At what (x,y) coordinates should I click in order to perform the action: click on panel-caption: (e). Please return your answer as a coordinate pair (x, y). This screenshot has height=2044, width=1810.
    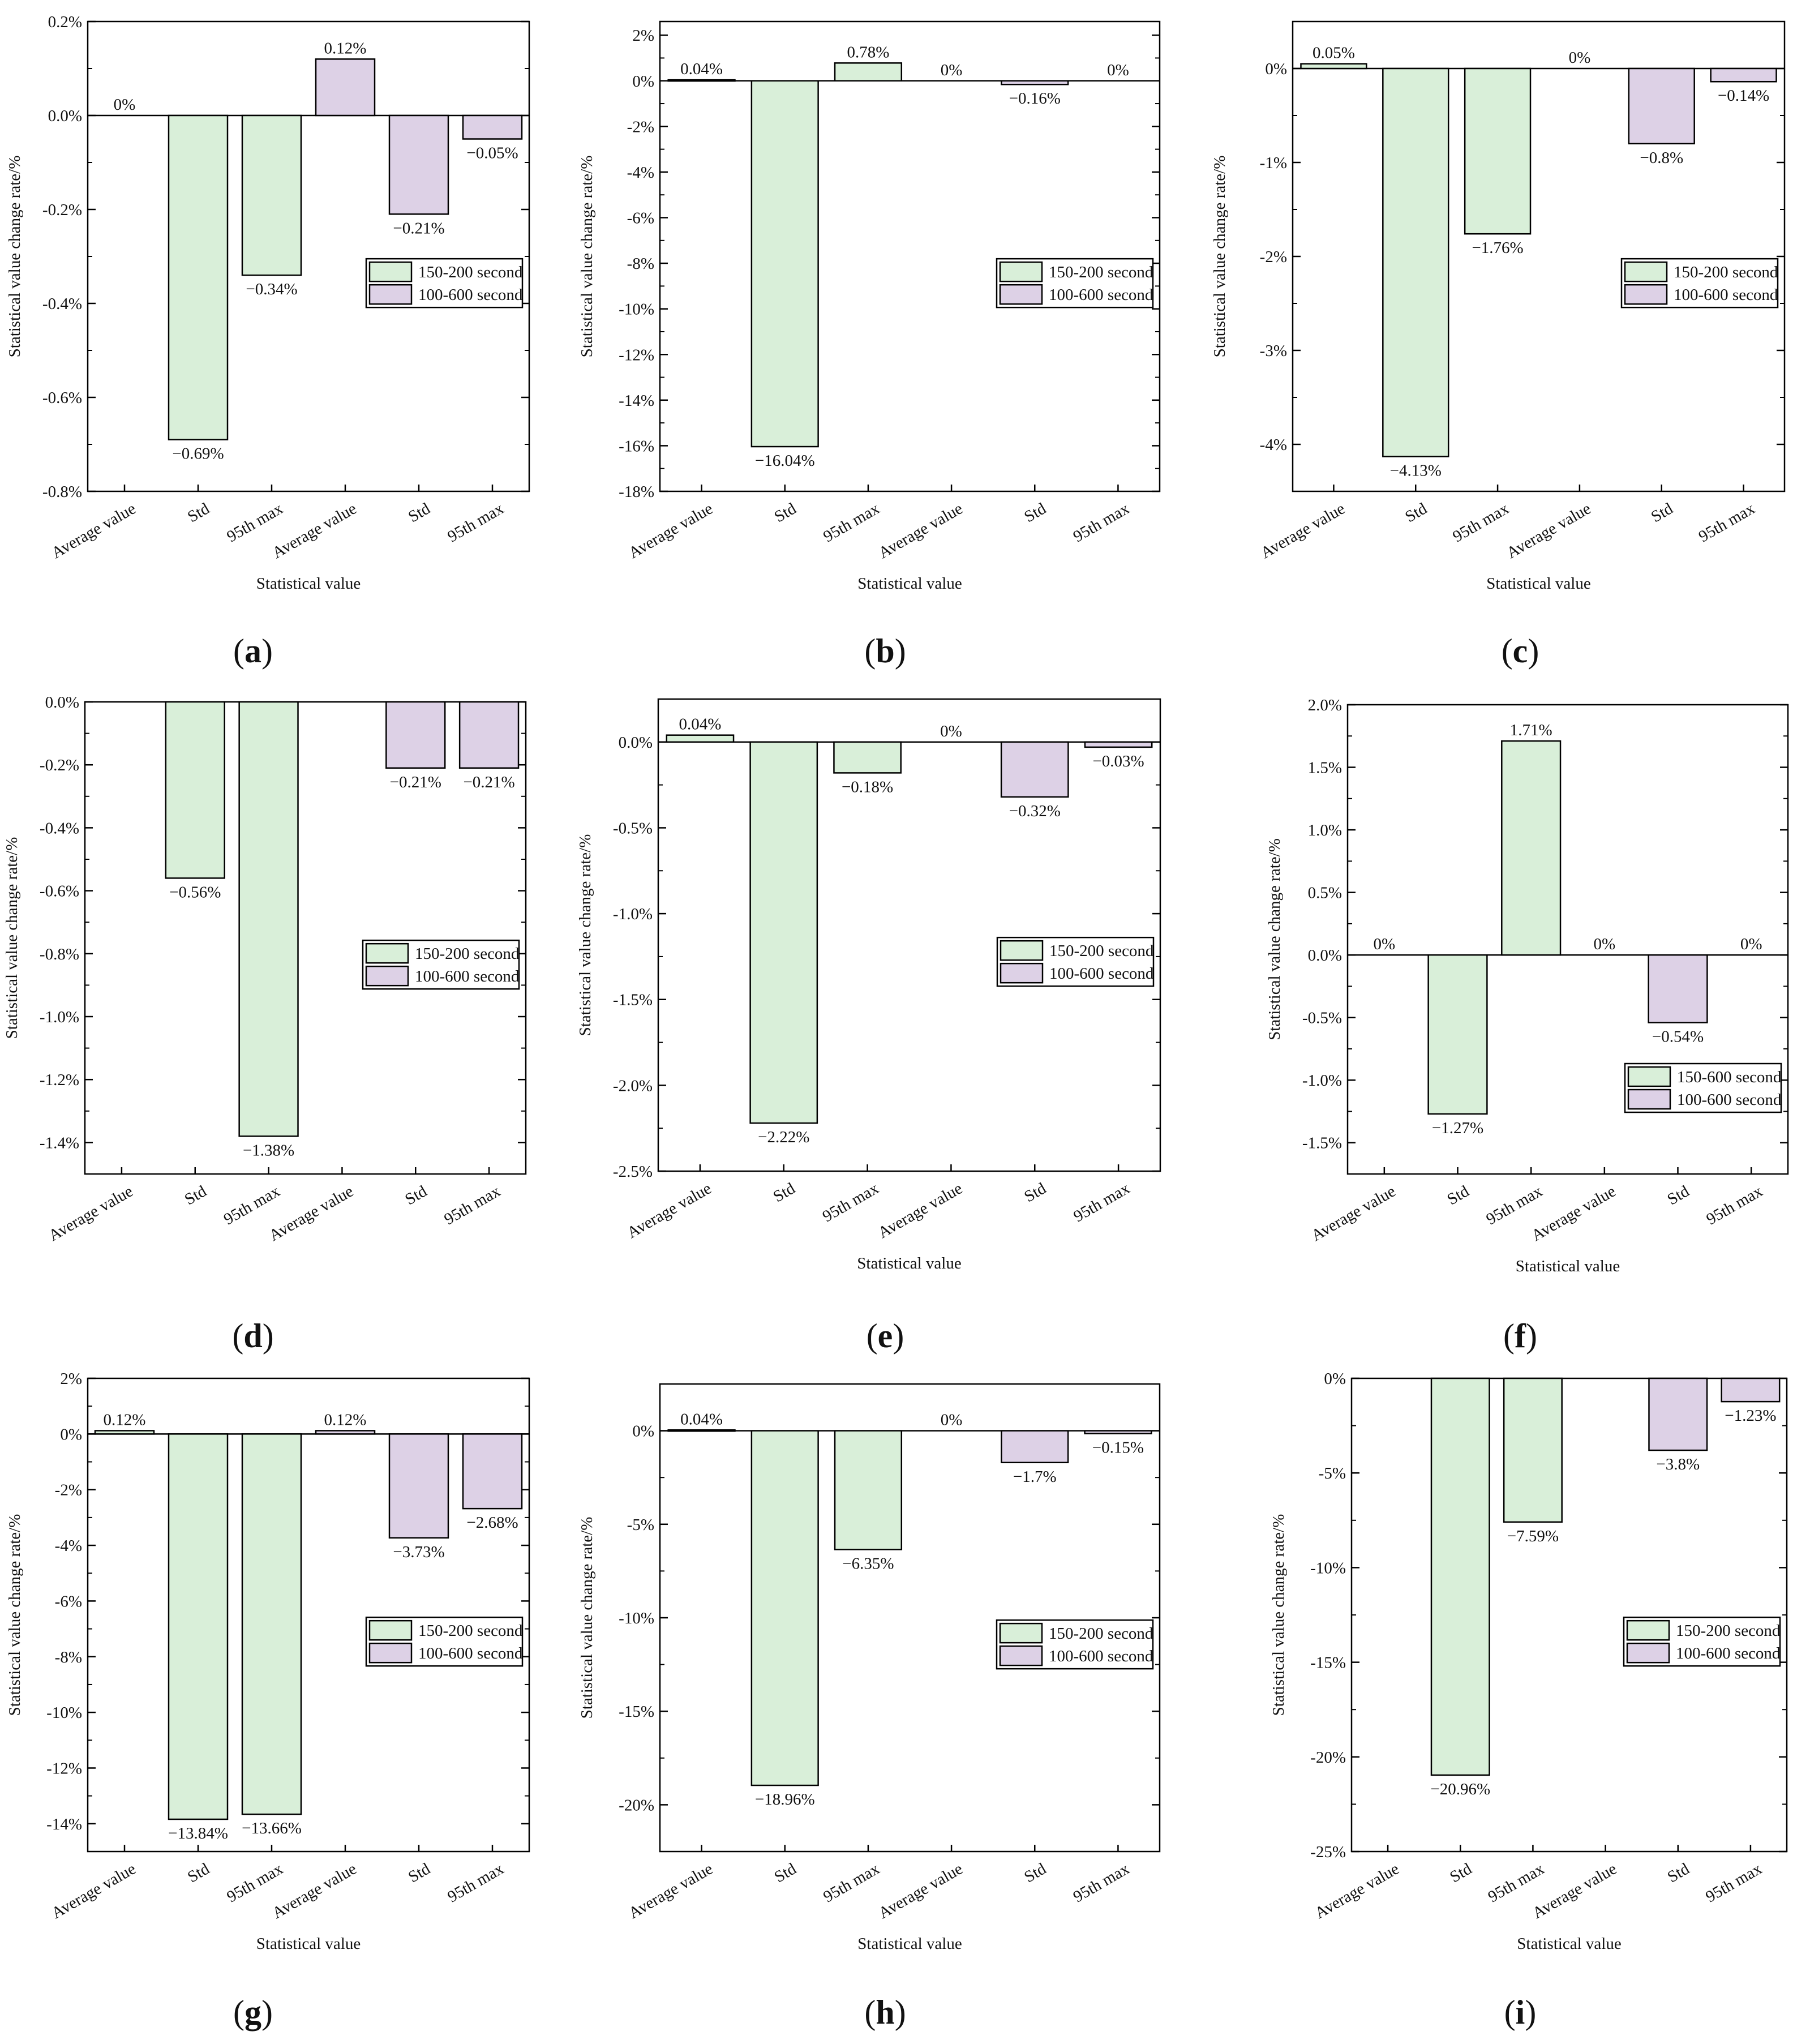
    Looking at the image, I should click on (885, 1336).